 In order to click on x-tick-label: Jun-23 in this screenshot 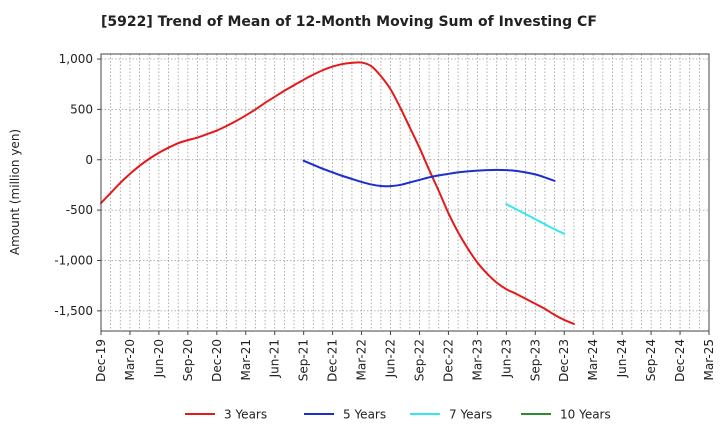, I will do `click(506, 358)`.